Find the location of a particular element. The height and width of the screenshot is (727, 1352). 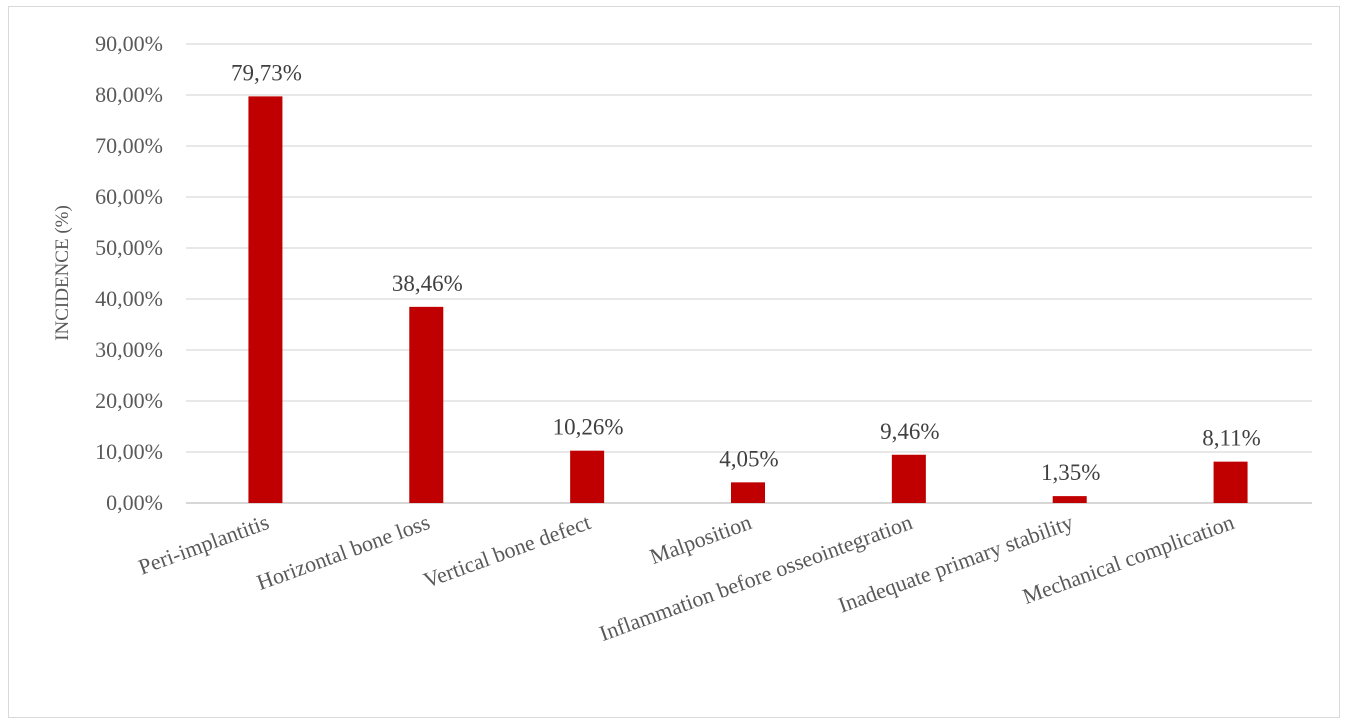

y-tick-label: 90,00% is located at coordinates (129, 43).